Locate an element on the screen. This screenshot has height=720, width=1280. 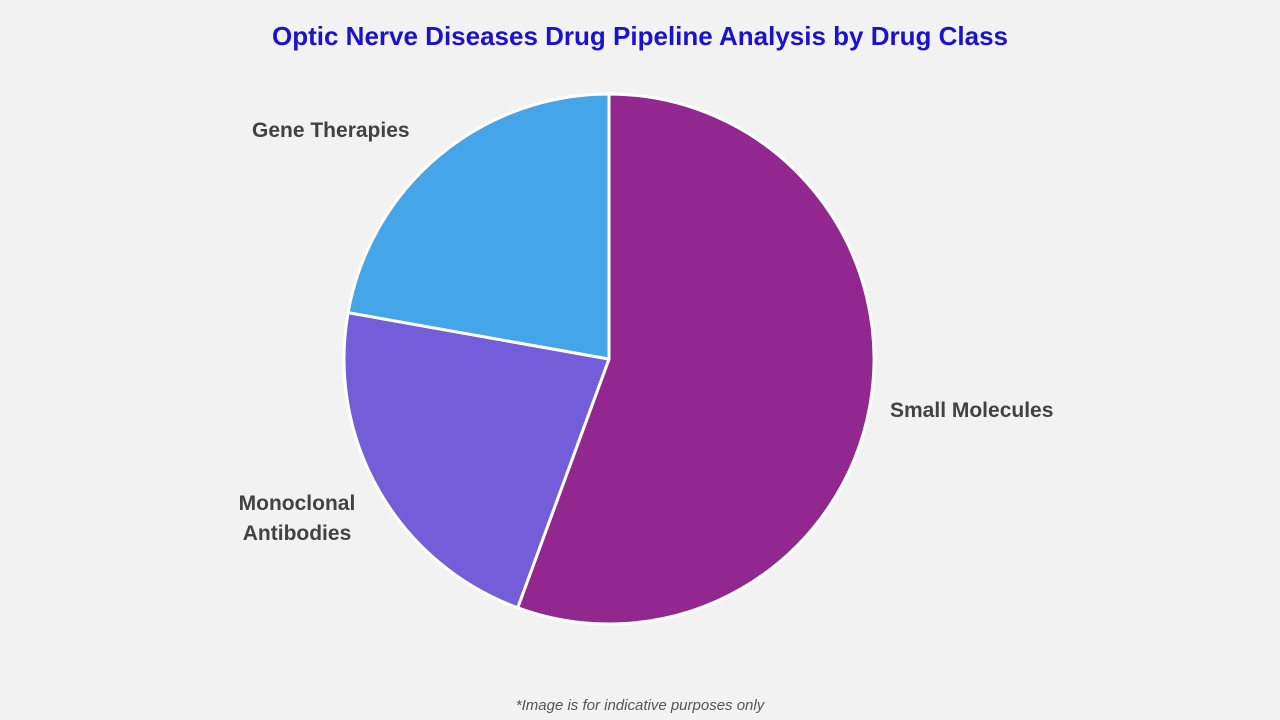
disclaimer-note: *Image is for indicative purposes only is located at coordinates (640, 705).